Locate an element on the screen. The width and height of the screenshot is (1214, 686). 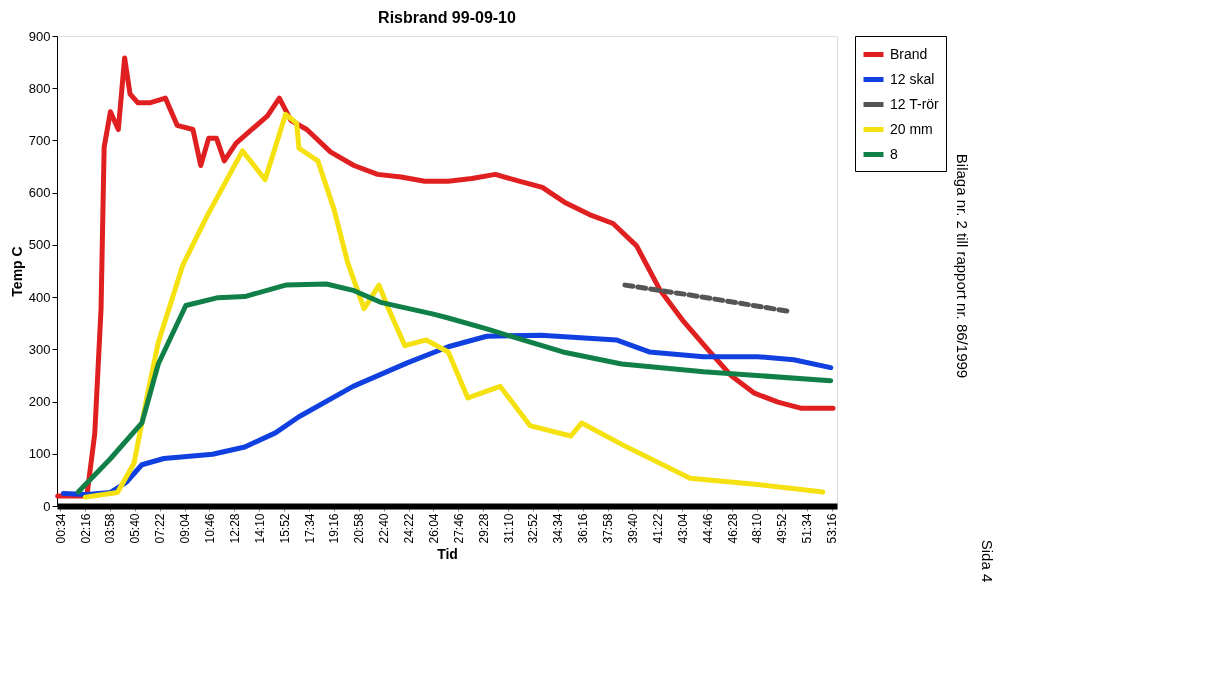
y-tick-label: 900 is located at coordinates (39, 36).